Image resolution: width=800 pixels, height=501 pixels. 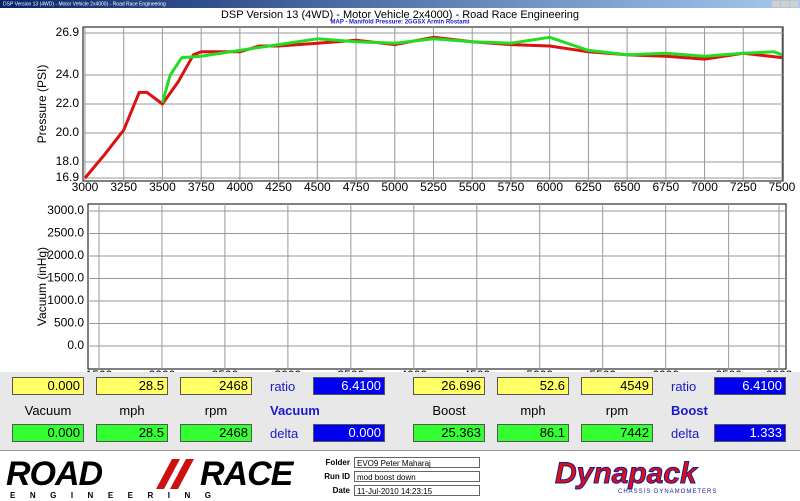 What do you see at coordinates (246, 474) in the screenshot?
I see `logo-race: RACE` at bounding box center [246, 474].